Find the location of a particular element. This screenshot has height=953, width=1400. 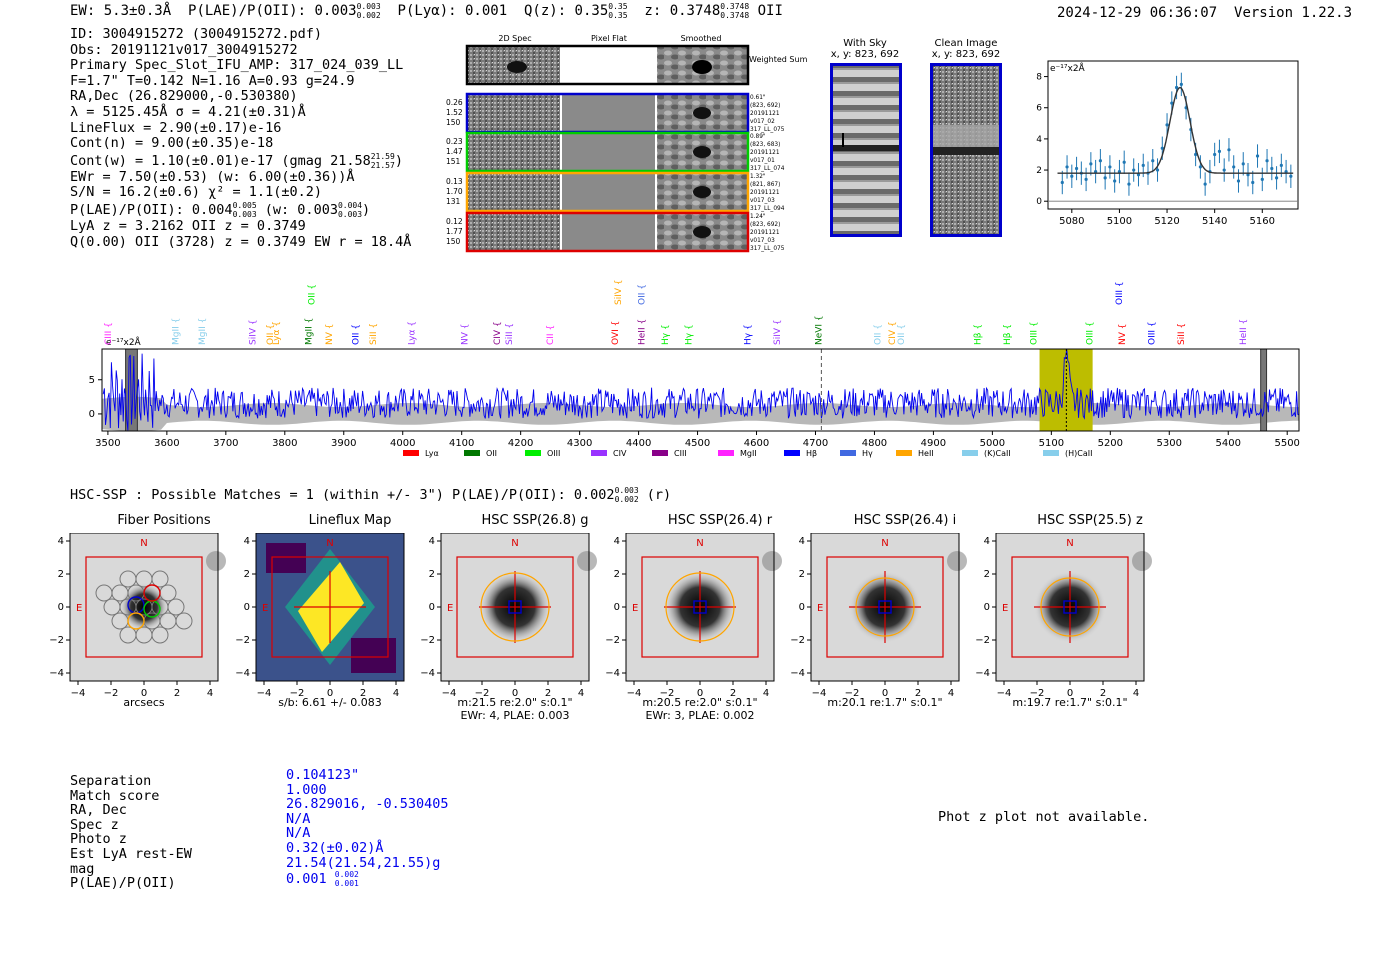

match-value: 1.000 is located at coordinates (306, 789).